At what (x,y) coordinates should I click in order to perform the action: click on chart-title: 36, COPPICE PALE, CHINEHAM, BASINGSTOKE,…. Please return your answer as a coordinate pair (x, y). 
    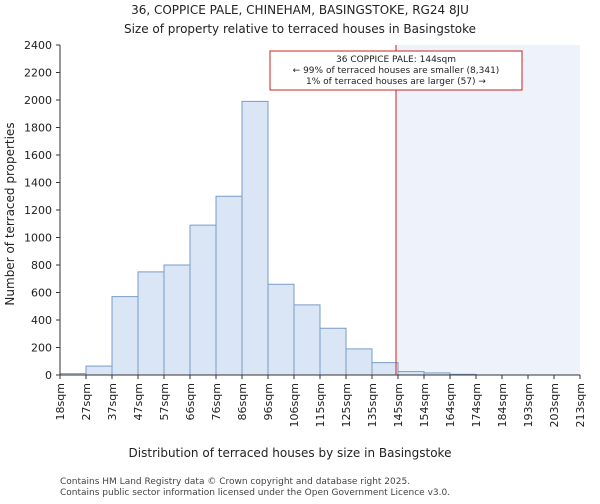
    Looking at the image, I should click on (300, 10).